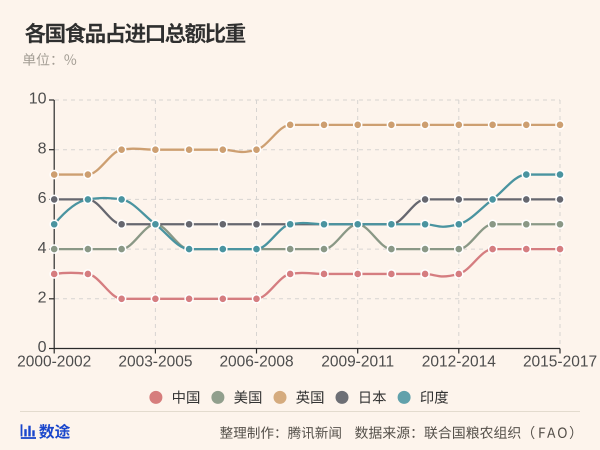  Describe the element at coordinates (42, 298) in the screenshot. I see `svg-text: 2` at that location.